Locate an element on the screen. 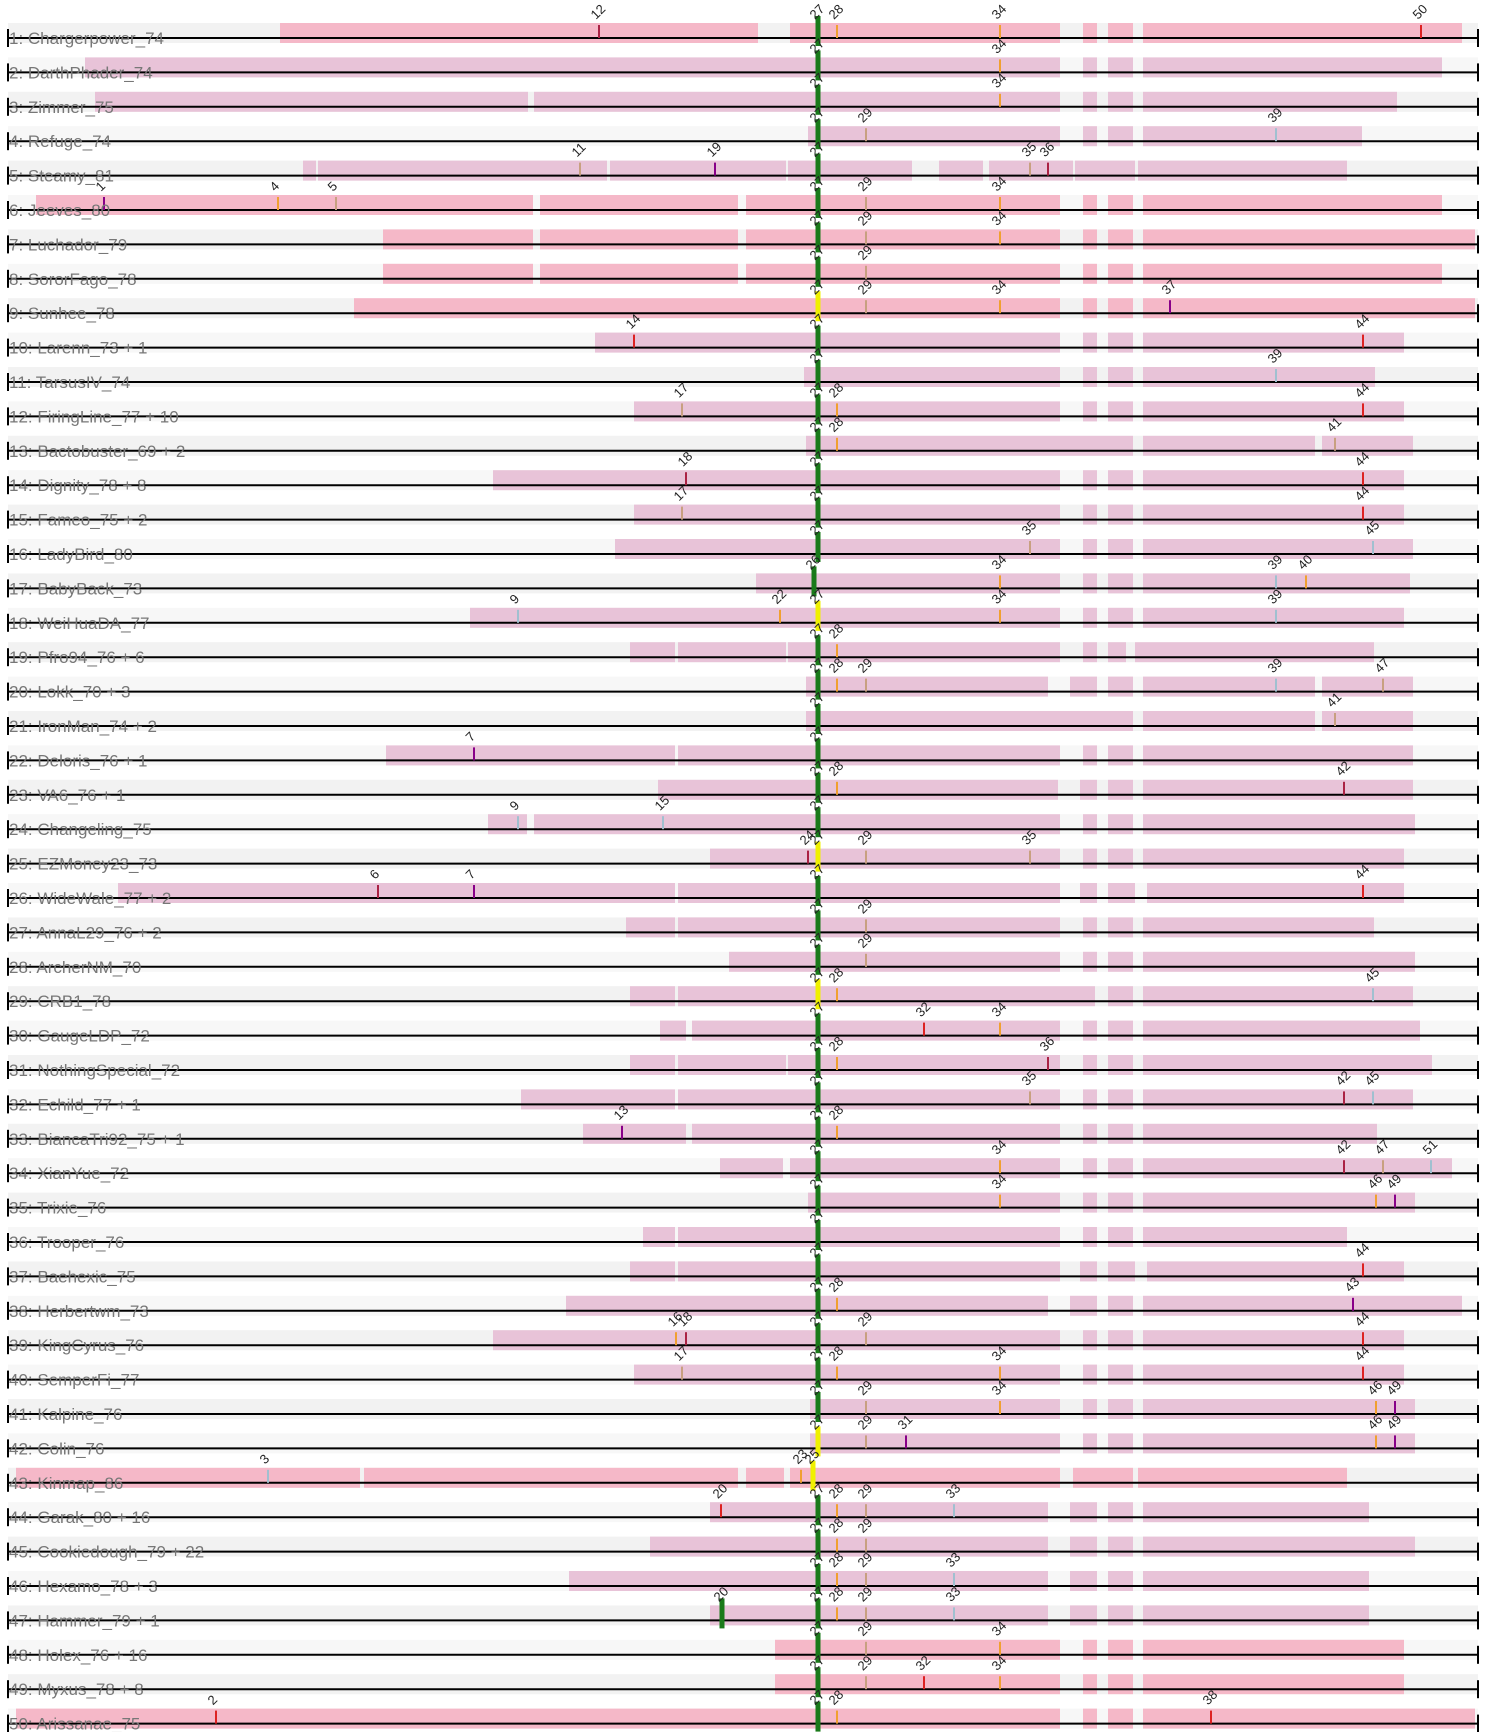 The height and width of the screenshot is (1732, 1485). row-label: 11: TarsusIV_74 is located at coordinates (69, 382).